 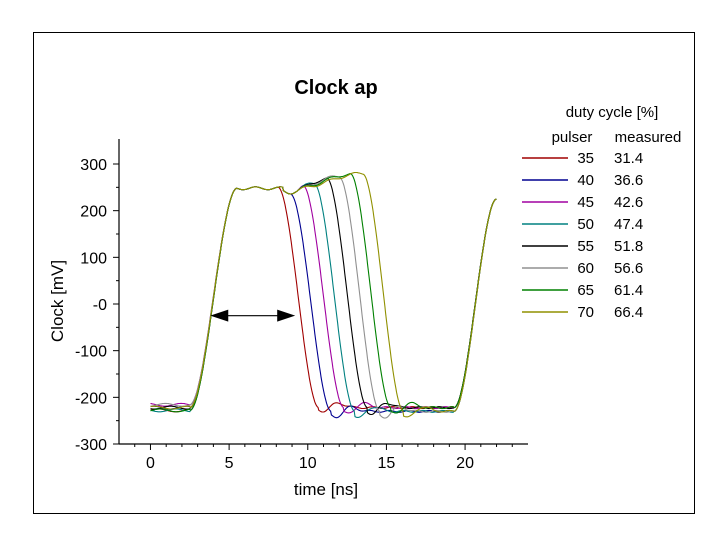 What do you see at coordinates (628, 312) in the screenshot?
I see `legend-measured-70: 66.4` at bounding box center [628, 312].